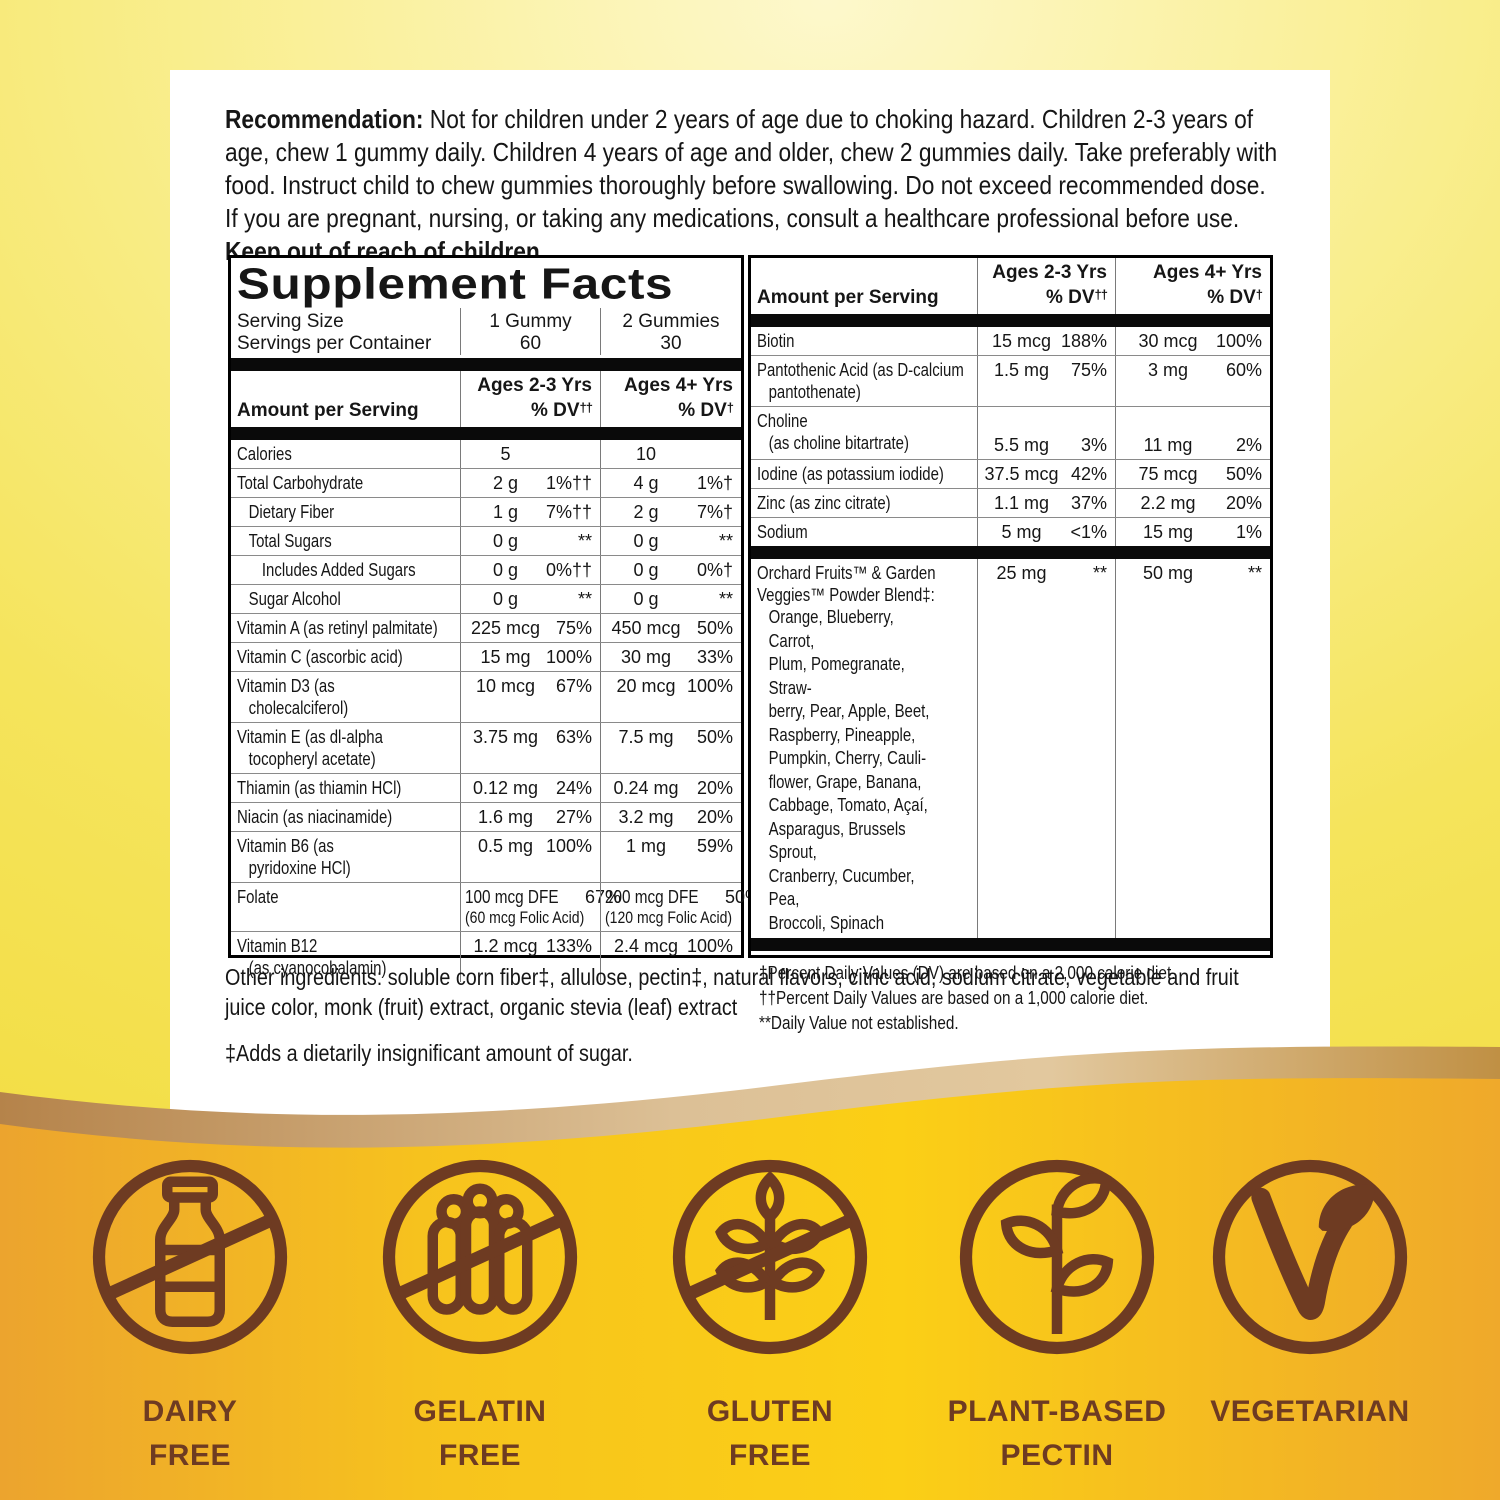  I want to click on amount: 0.24 mg, so click(646, 788).